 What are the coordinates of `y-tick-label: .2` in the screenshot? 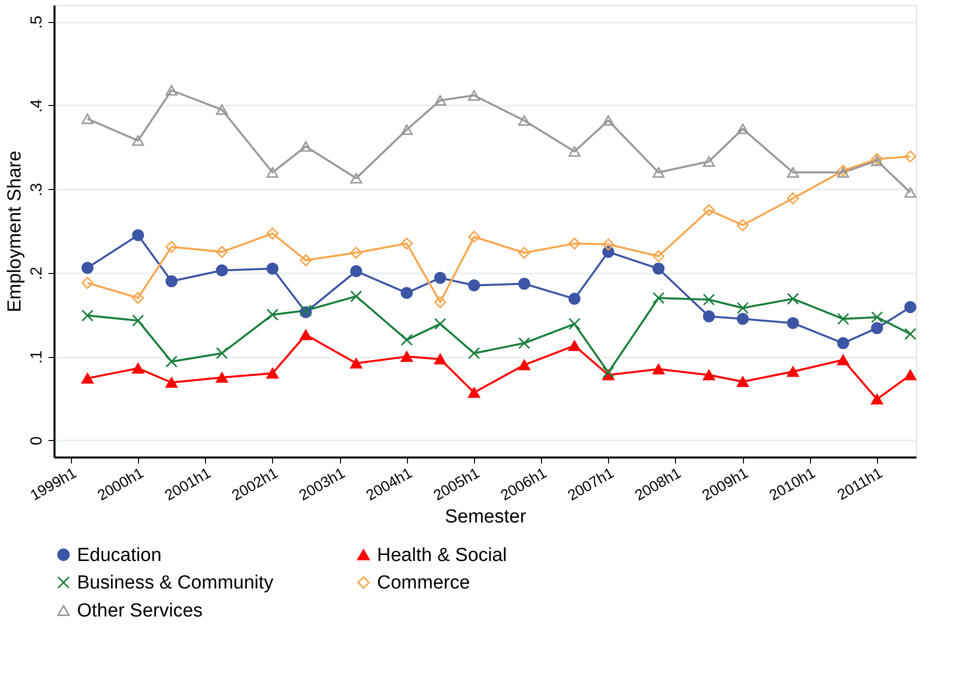 It's located at (37, 273).